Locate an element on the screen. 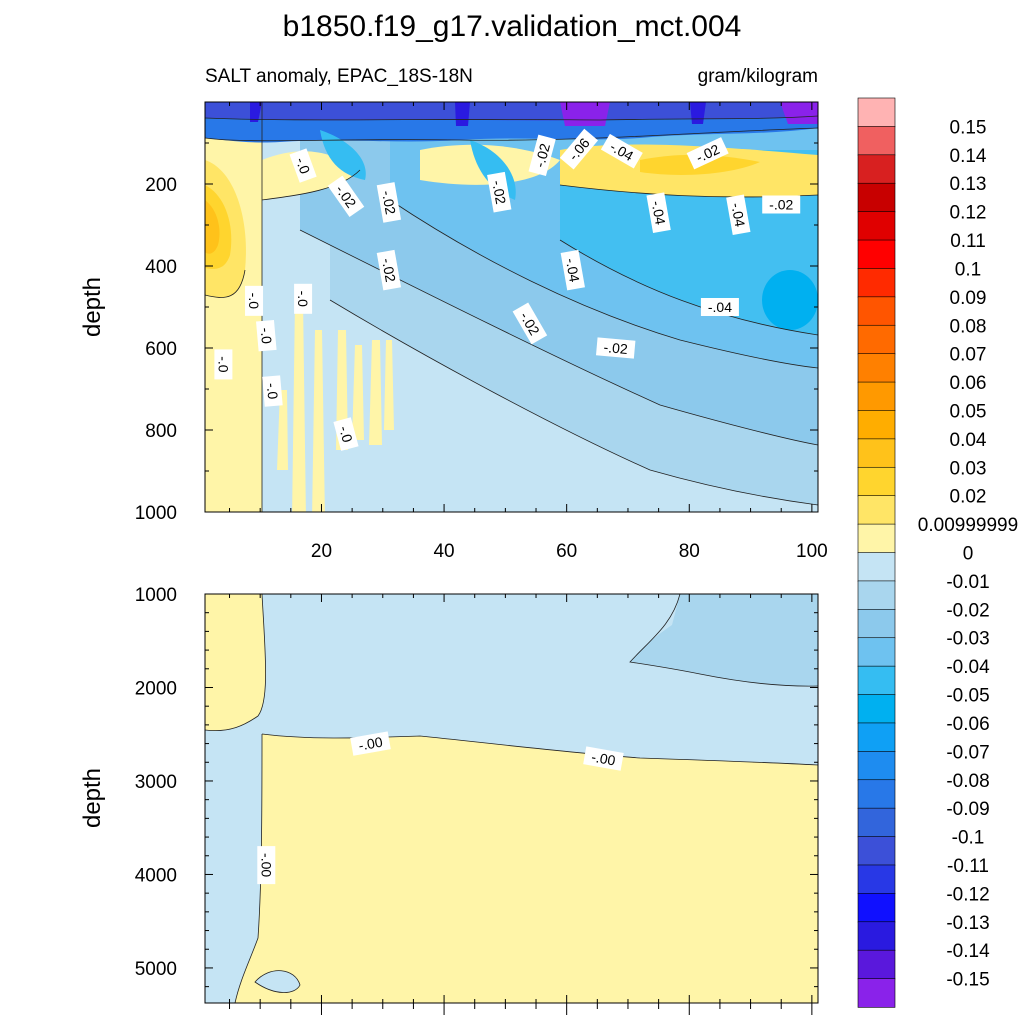 This screenshot has height=1024, width=1024. colorbar-label: -0.01 is located at coordinates (967, 582).